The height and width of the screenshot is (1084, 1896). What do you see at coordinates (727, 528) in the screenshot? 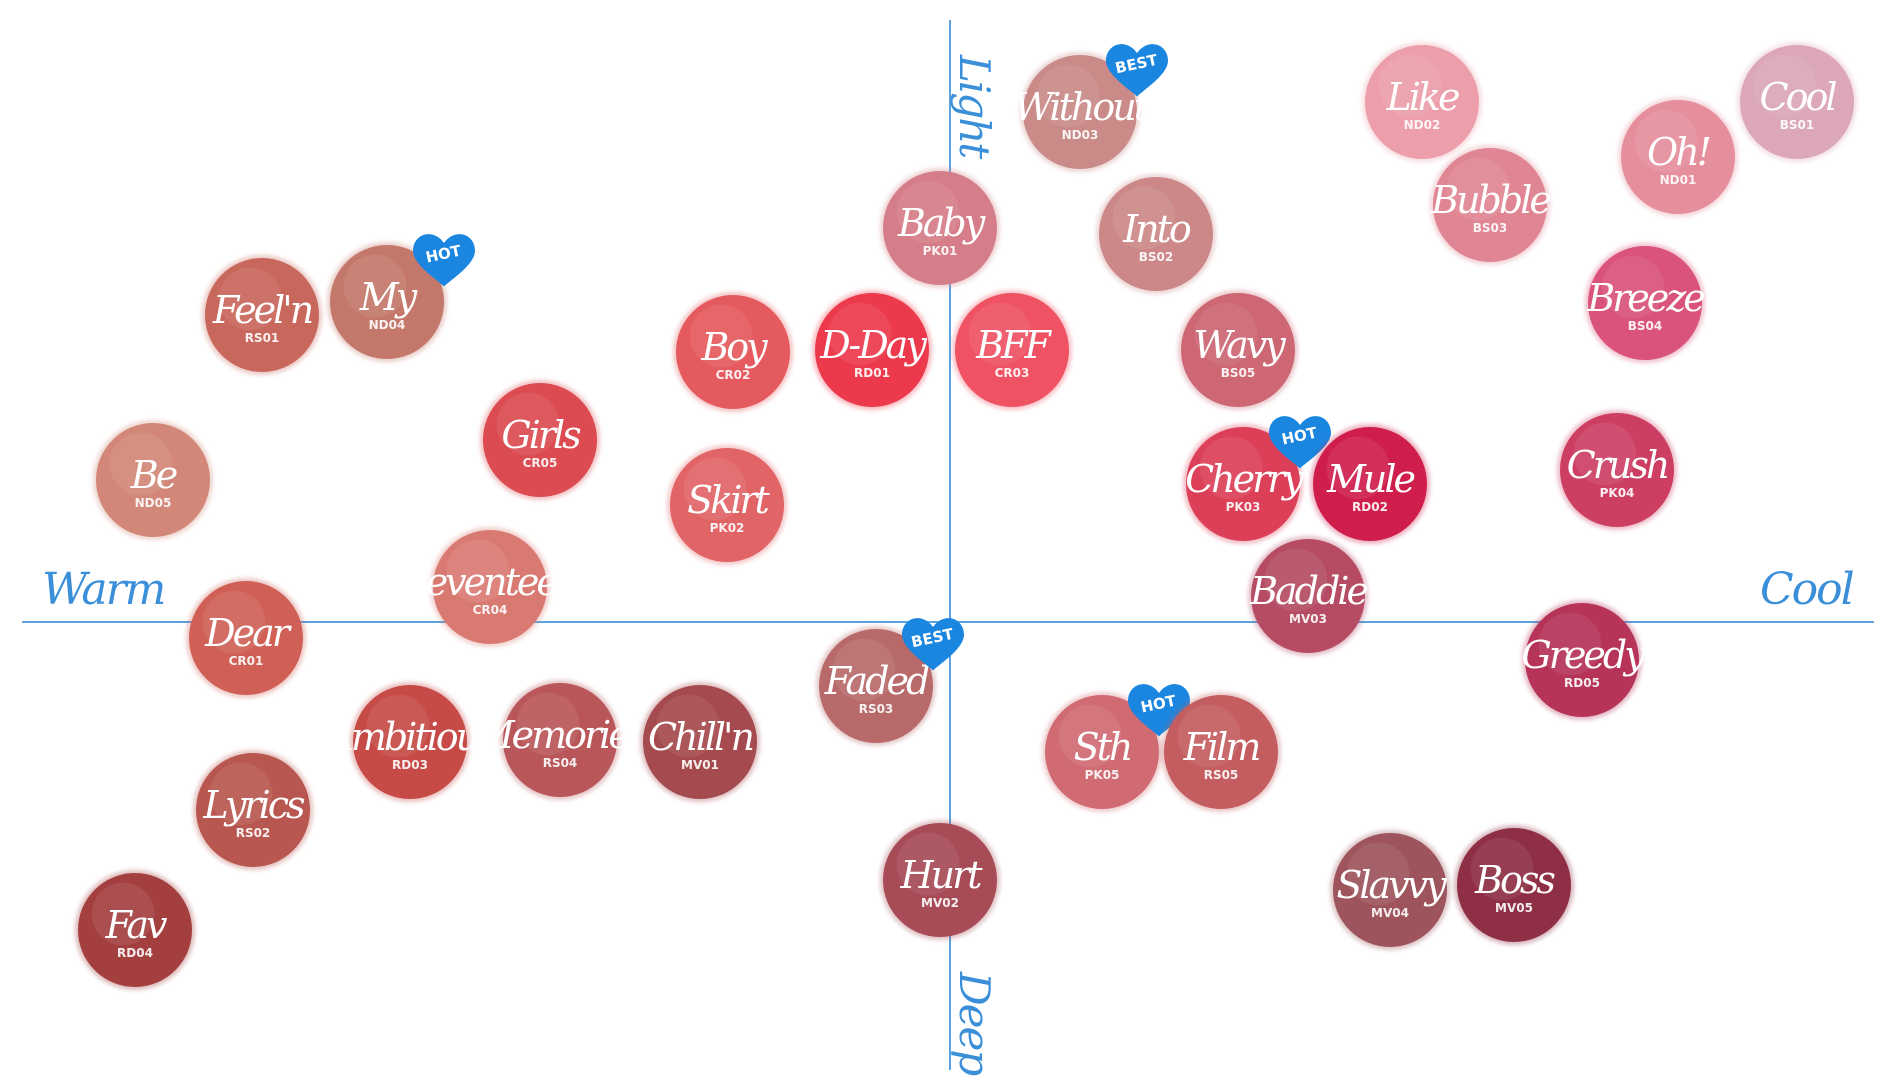
I see `swatch-code: PK02` at bounding box center [727, 528].